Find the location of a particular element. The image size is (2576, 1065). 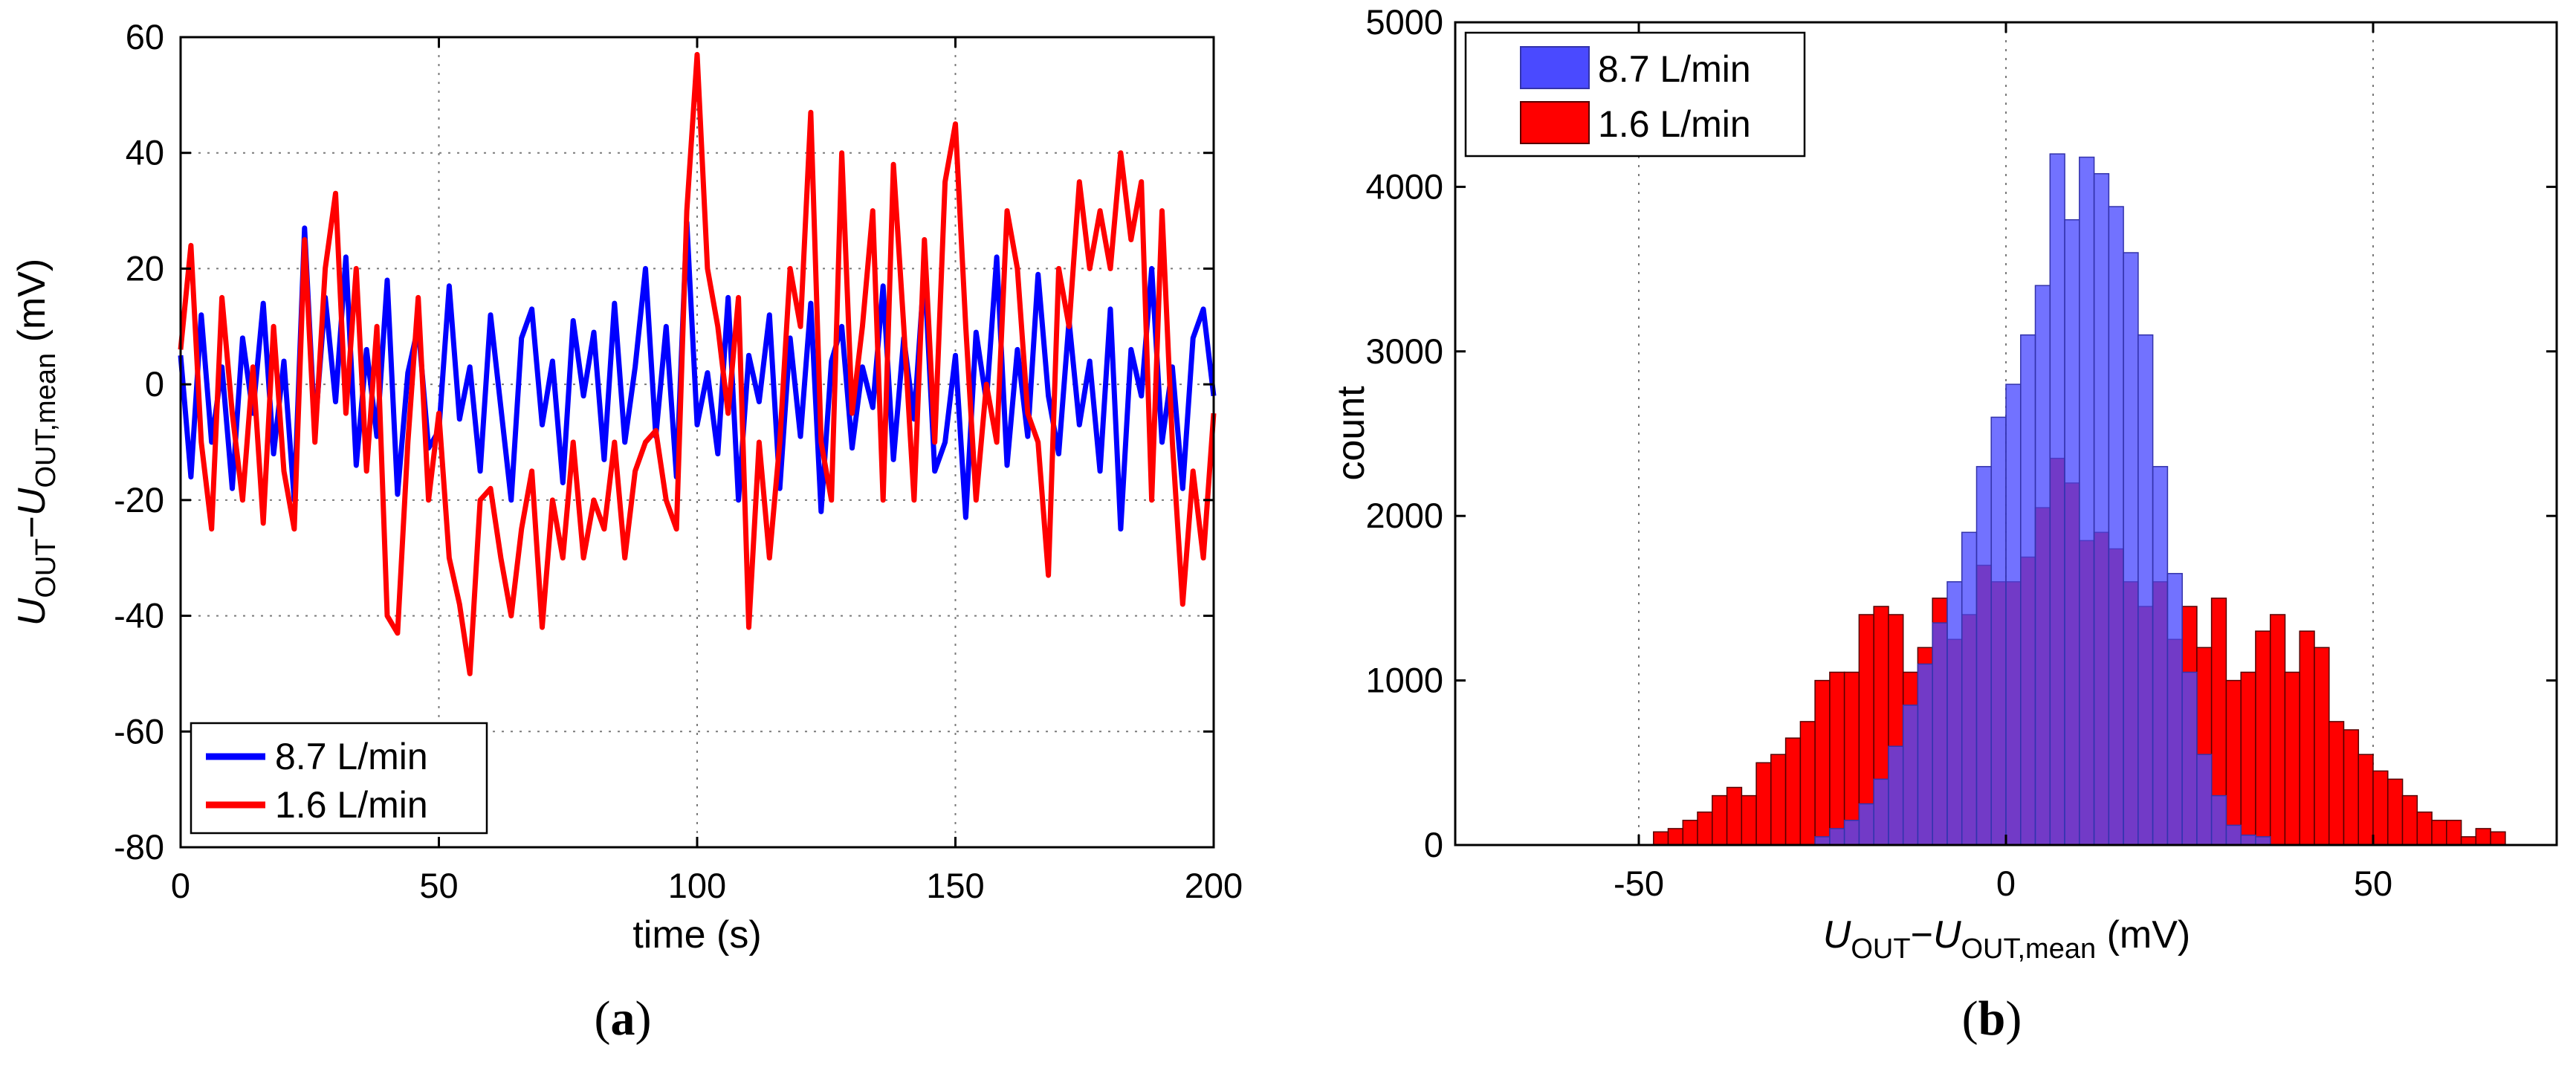

panel-label-b: (b) is located at coordinates (1992, 1019).